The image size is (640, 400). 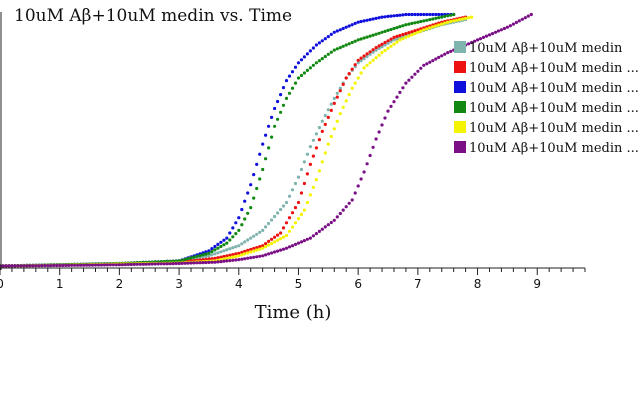 What do you see at coordinates (60, 284) in the screenshot?
I see `x-tick-label: 1` at bounding box center [60, 284].